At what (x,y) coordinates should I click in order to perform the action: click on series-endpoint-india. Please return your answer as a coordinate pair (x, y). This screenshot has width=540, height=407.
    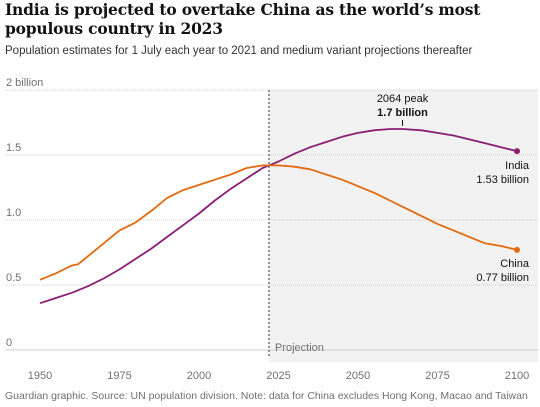
    Looking at the image, I should click on (517, 151).